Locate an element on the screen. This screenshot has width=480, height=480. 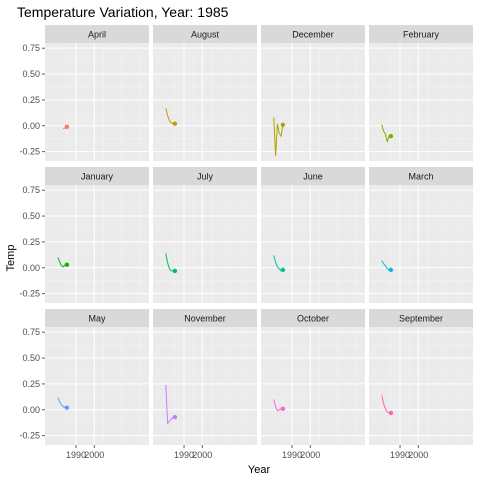
facet-strip-label: June is located at coordinates (313, 177).